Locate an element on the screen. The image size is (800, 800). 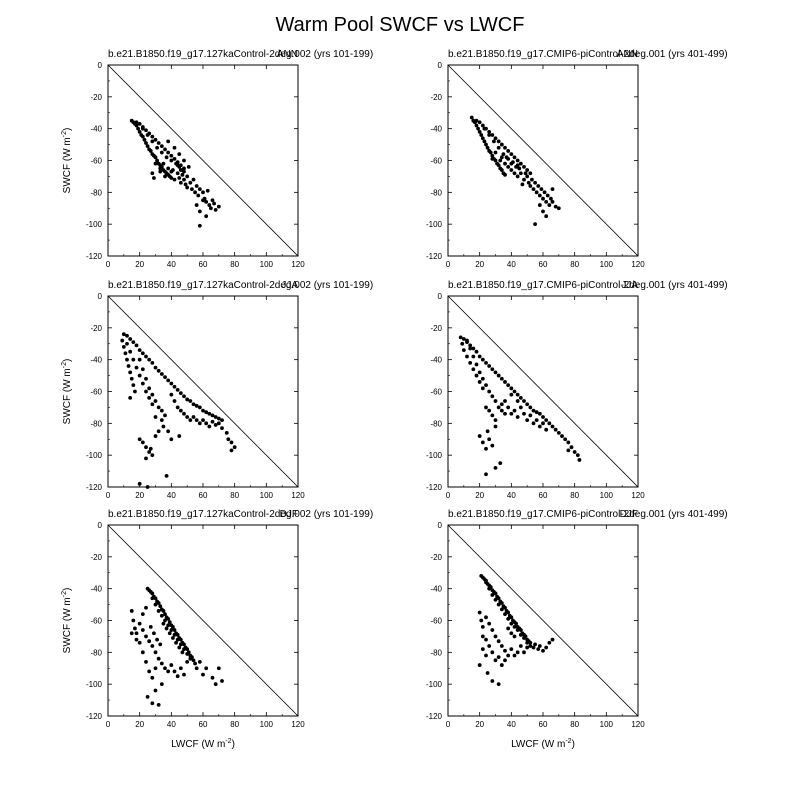
reference-line is located at coordinates (543, 160).